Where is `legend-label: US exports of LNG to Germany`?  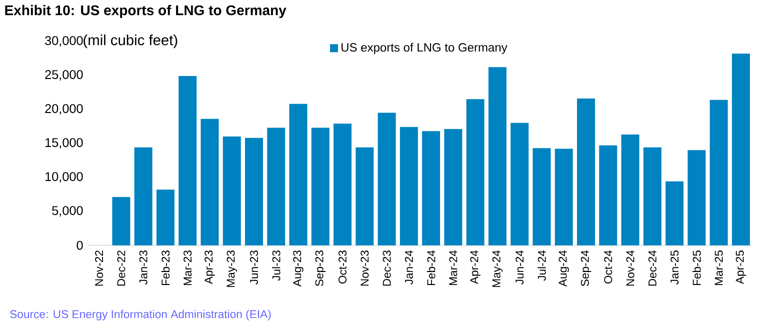
legend-label: US exports of LNG to Germany is located at coordinates (425, 48).